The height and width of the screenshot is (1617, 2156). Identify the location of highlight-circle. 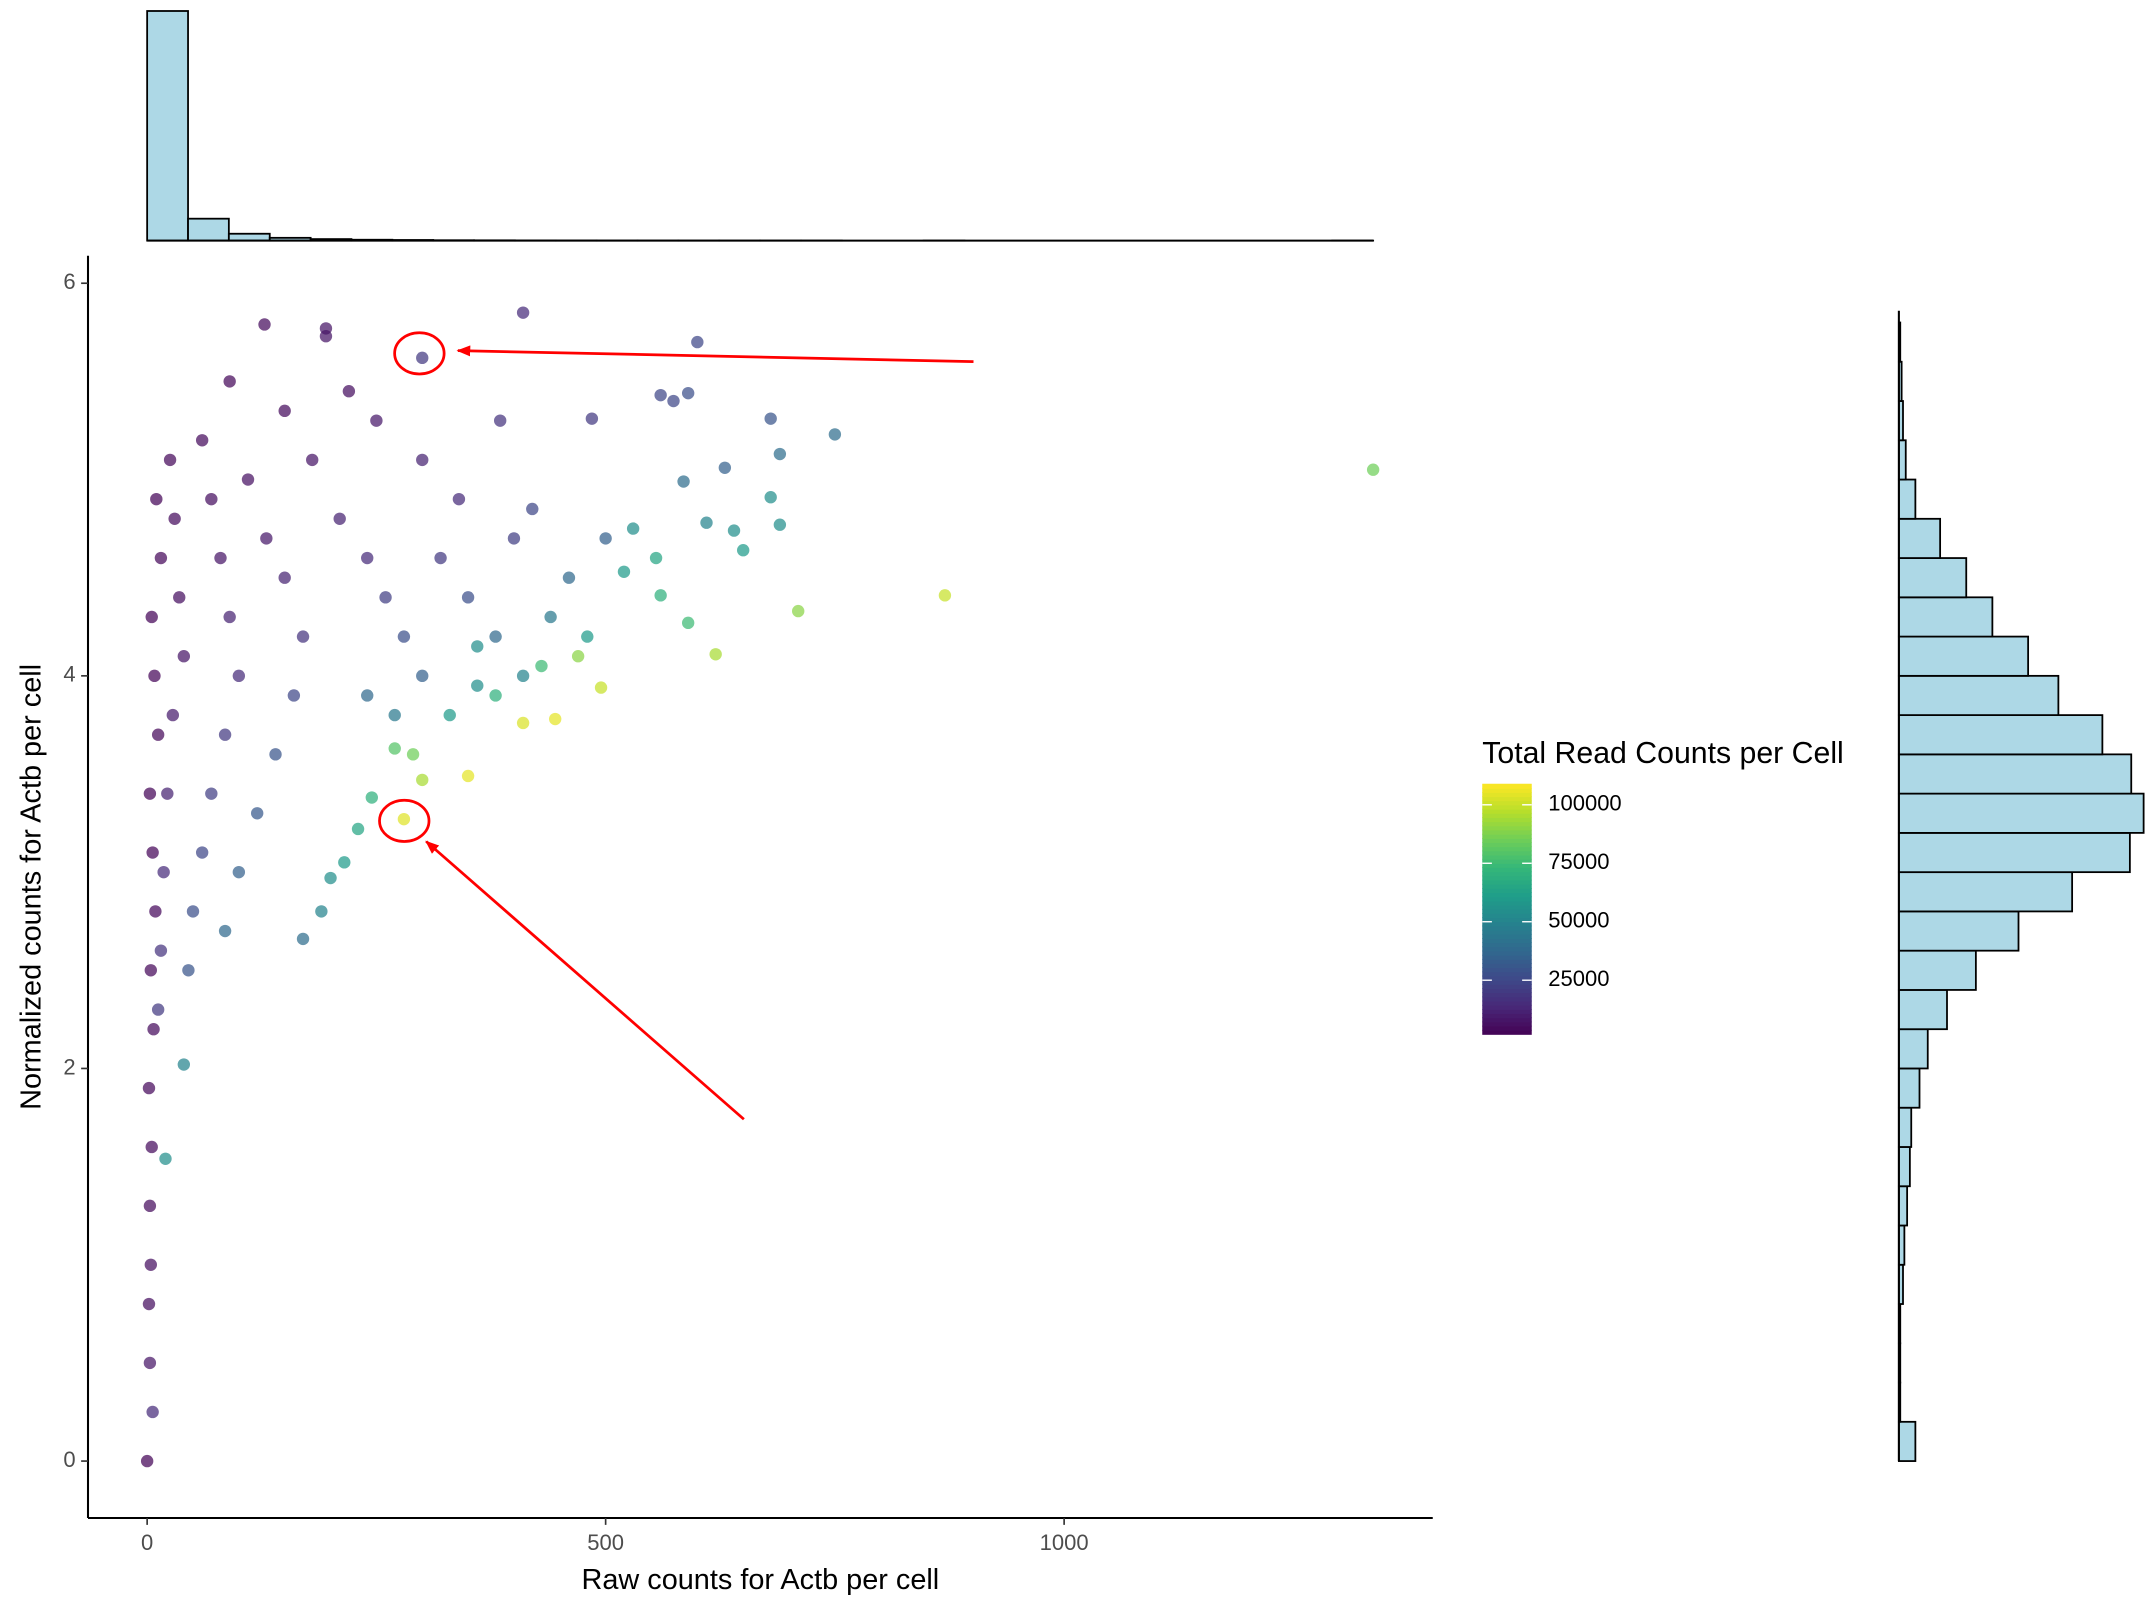
(404, 820).